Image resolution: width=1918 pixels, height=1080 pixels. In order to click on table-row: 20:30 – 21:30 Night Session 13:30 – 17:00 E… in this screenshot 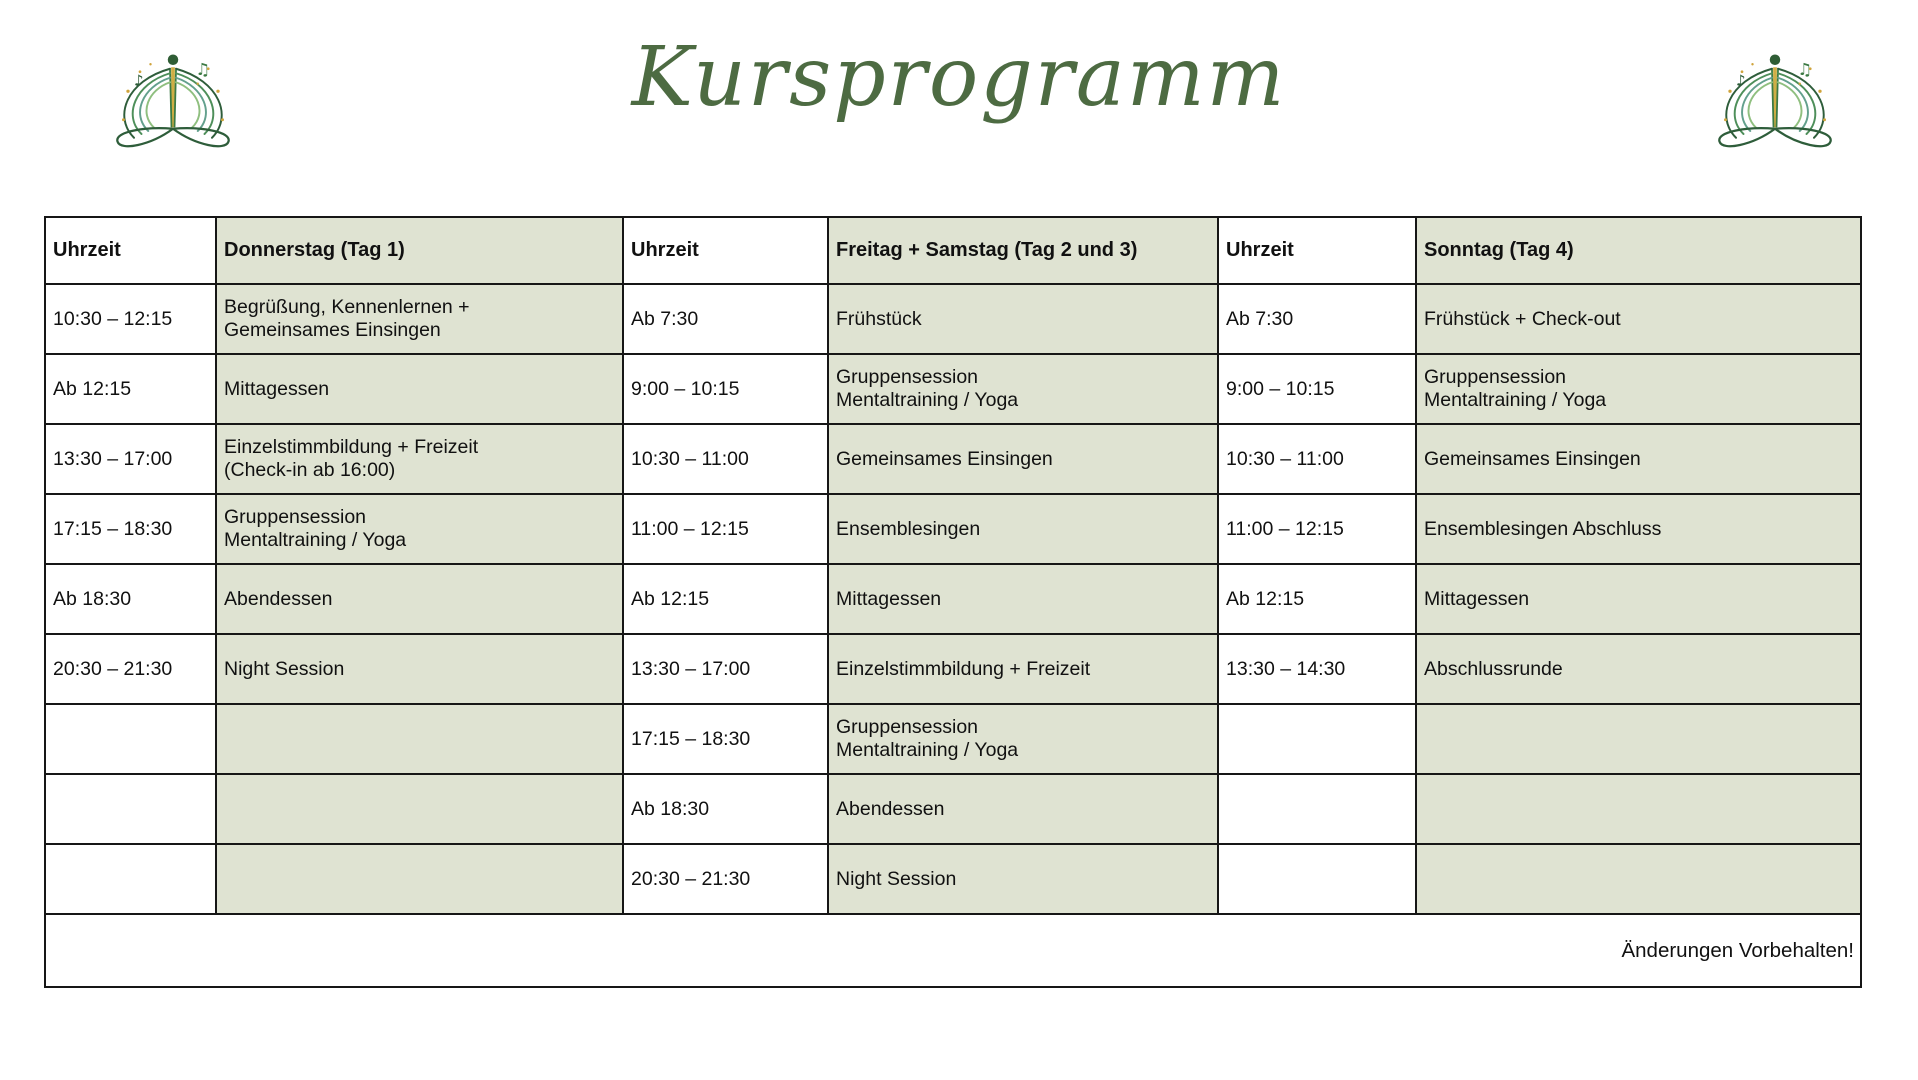, I will do `click(953, 669)`.